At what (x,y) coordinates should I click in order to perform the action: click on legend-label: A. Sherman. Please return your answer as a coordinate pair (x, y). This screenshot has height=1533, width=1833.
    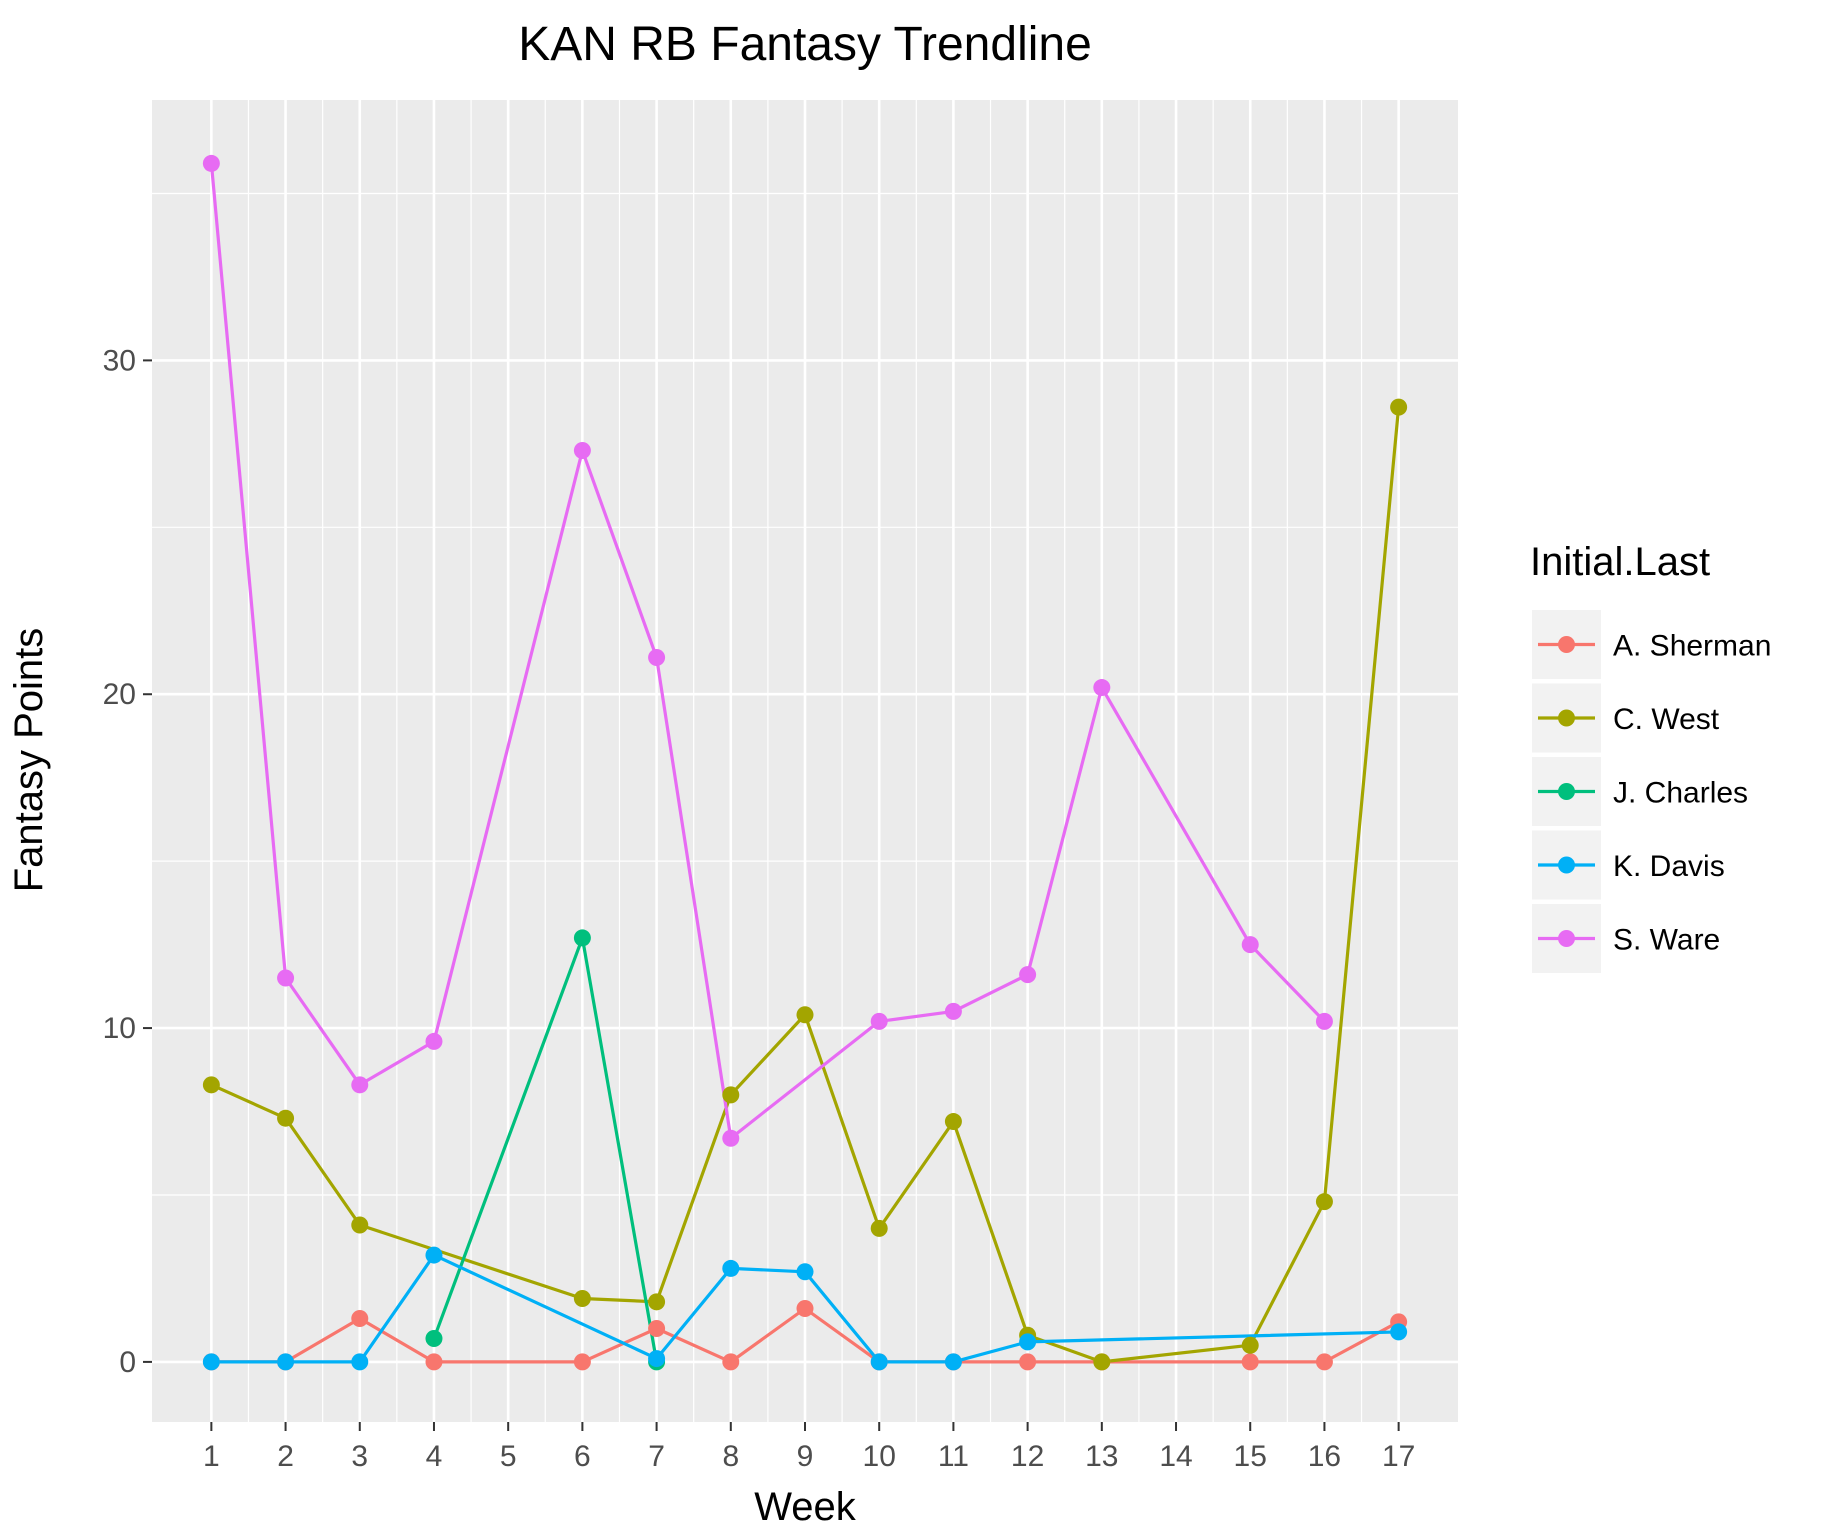
    Looking at the image, I should click on (1692, 646).